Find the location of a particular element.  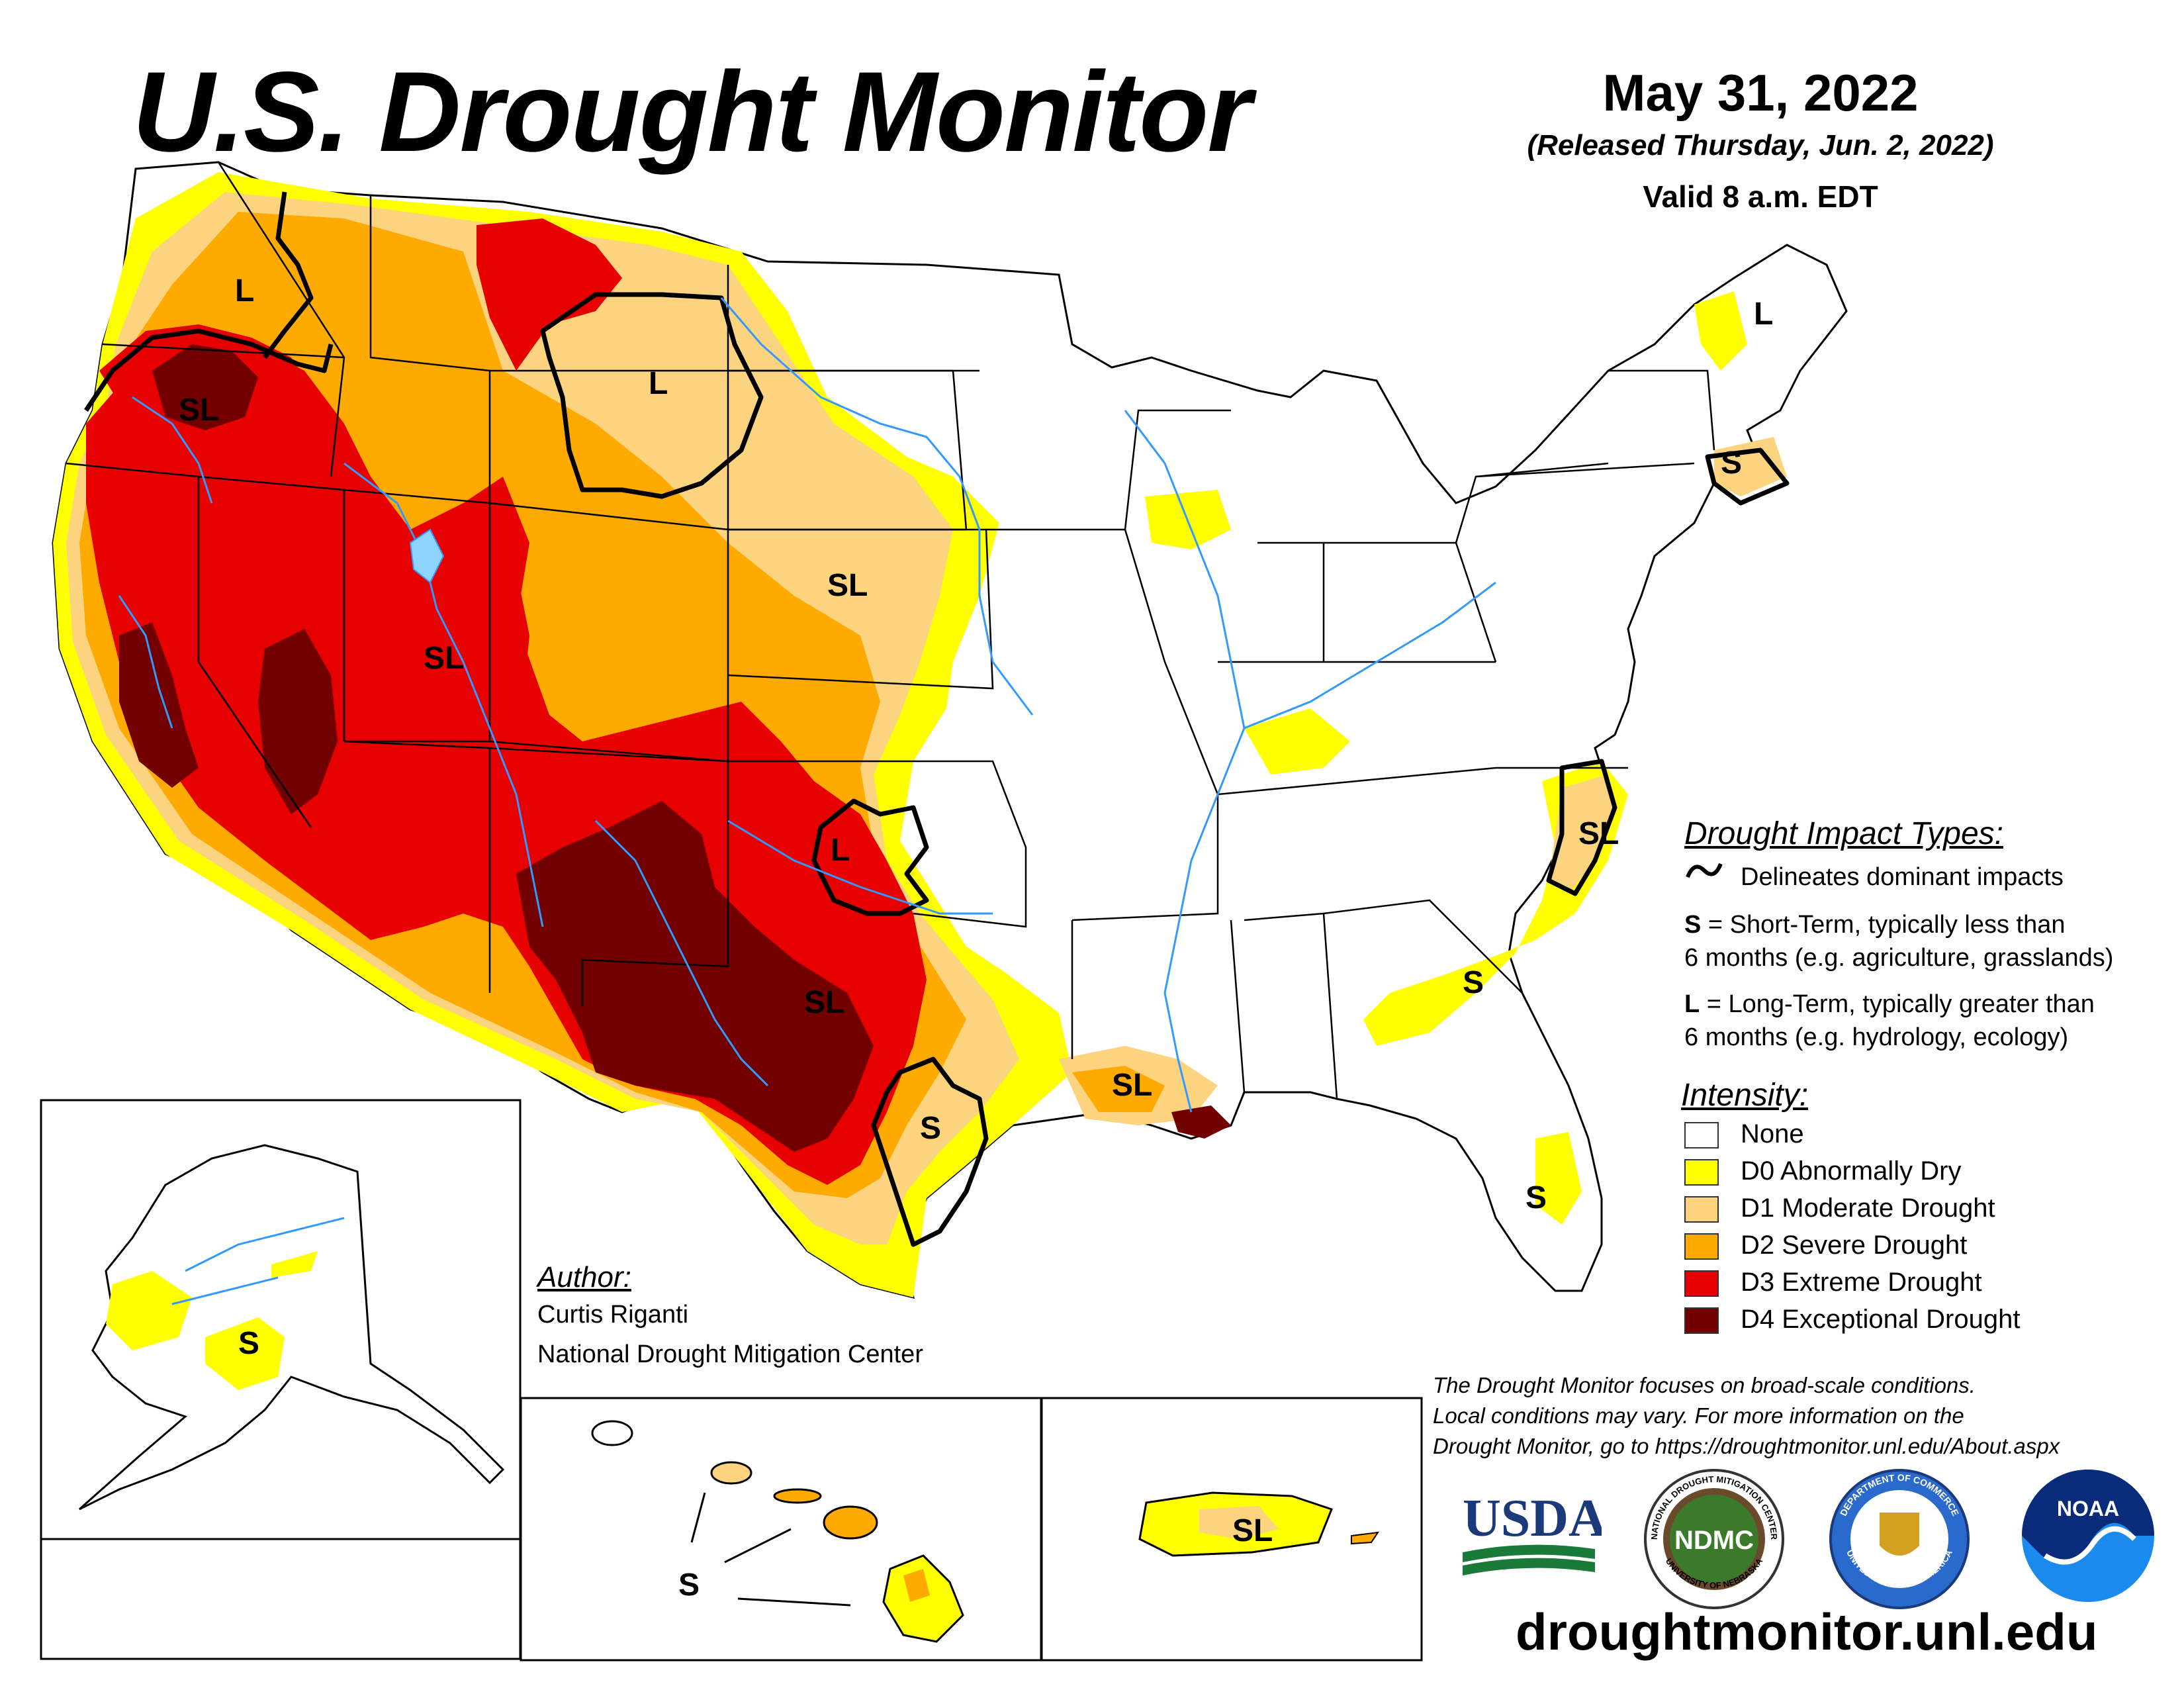

author-heading: Author: is located at coordinates (584, 1277).